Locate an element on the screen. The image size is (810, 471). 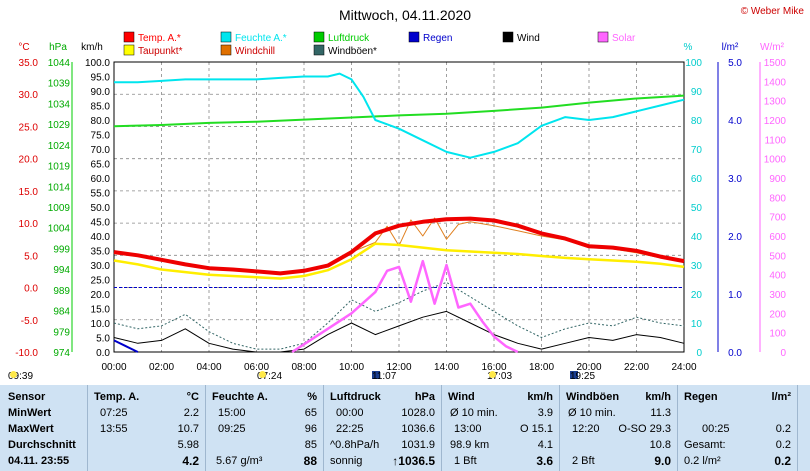
pct-tick-label: 50 is located at coordinates (697, 208).